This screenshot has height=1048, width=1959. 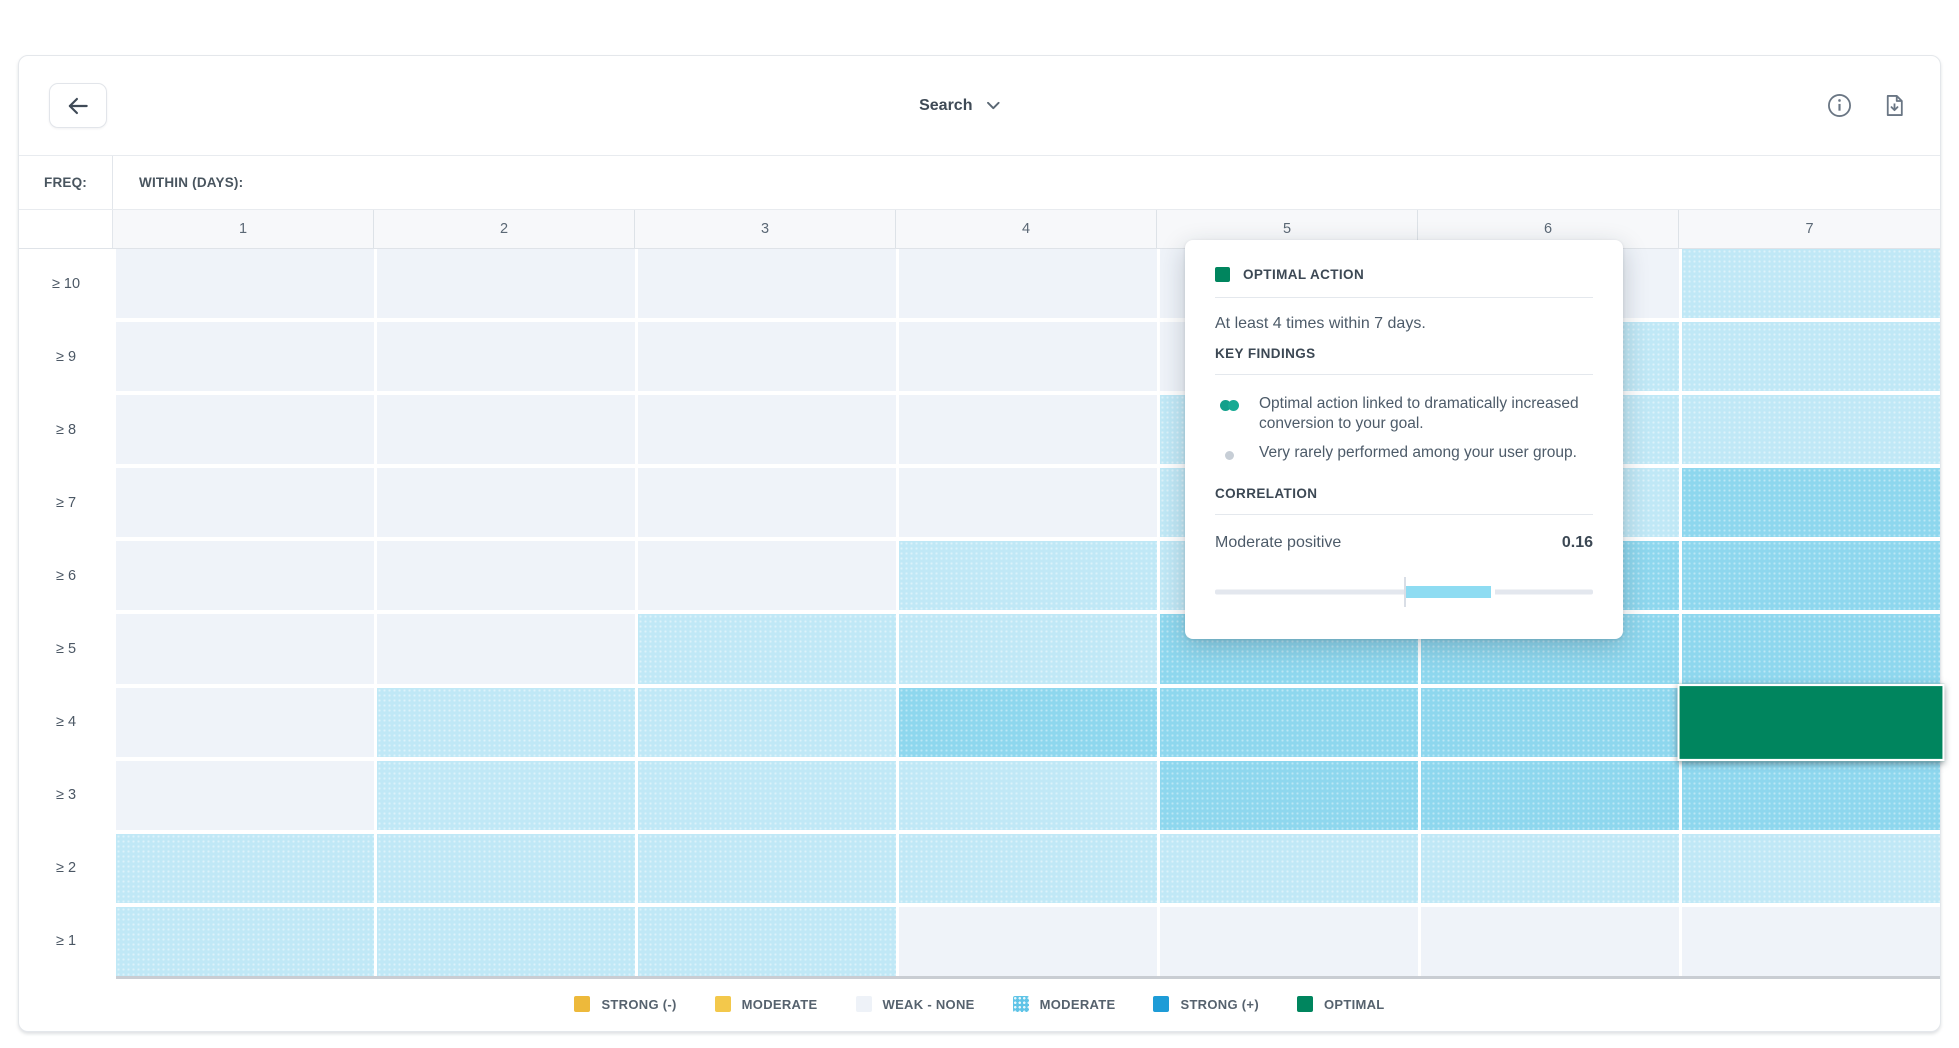 What do you see at coordinates (78, 105) in the screenshot?
I see `back-button` at bounding box center [78, 105].